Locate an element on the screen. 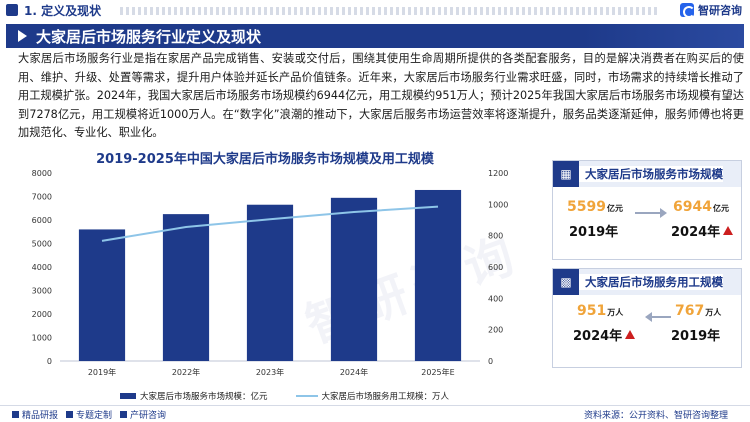 The width and height of the screenshot is (750, 422). footer-item: 产研咨询 is located at coordinates (143, 414).